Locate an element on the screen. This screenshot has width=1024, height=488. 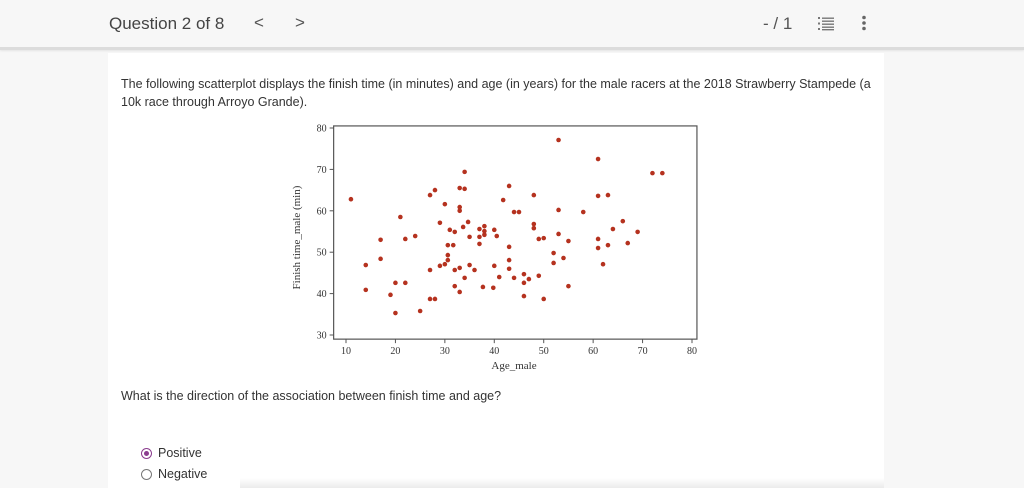
scroll-shadow is located at coordinates (562, 483).